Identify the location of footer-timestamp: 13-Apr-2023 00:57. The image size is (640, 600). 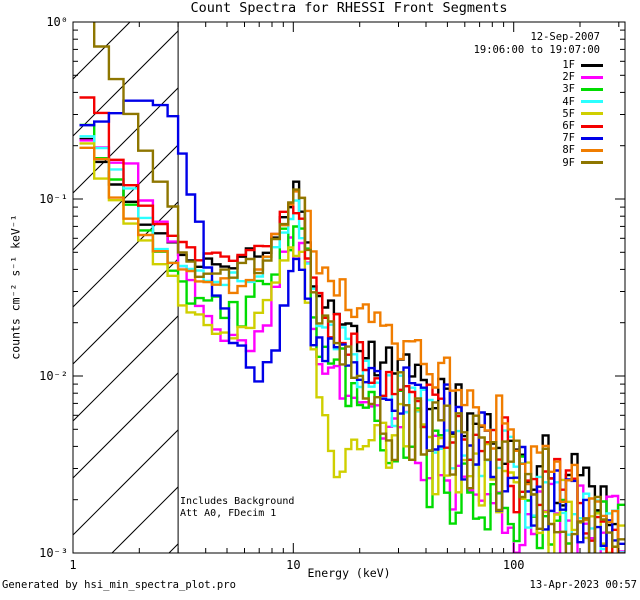
(583, 585).